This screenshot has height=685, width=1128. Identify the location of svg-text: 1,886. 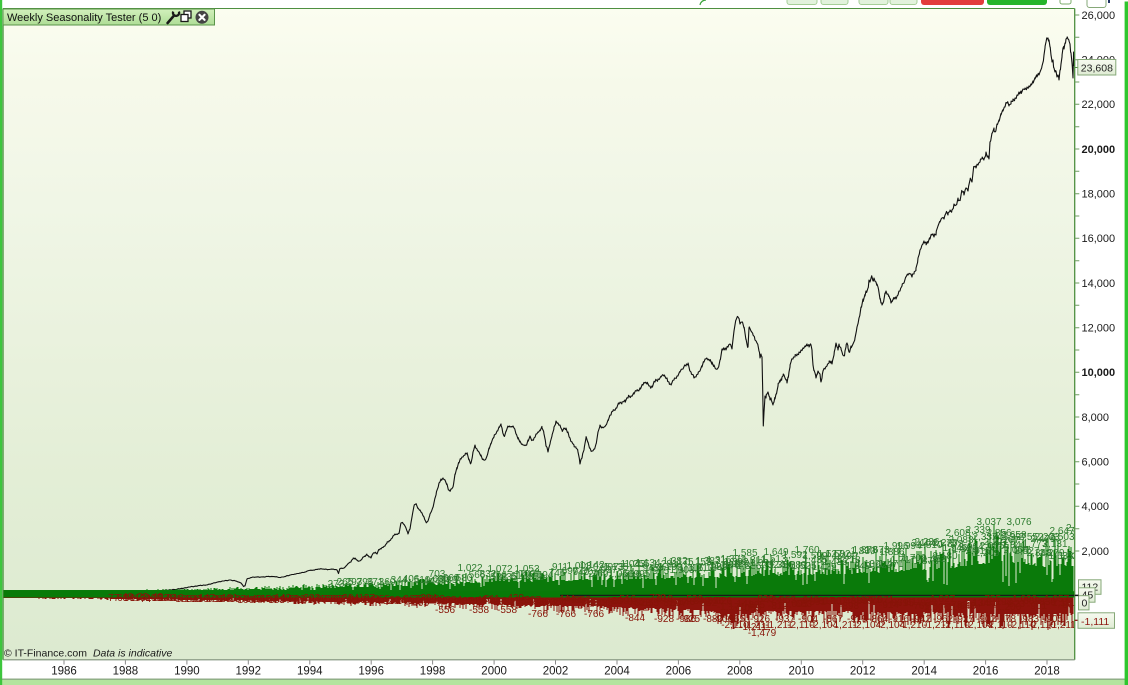
(891, 552).